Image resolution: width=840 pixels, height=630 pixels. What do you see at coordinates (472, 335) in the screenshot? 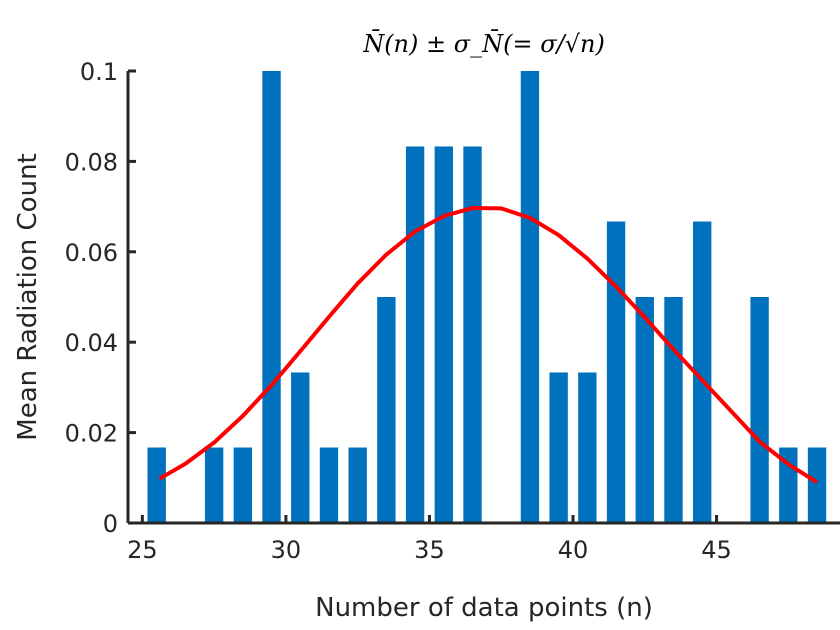
I see `bar-36.5` at bounding box center [472, 335].